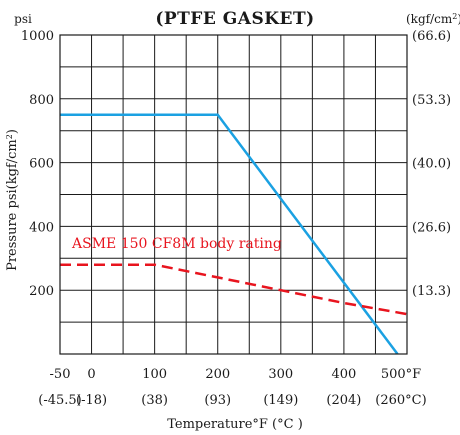 The image size is (460, 435). What do you see at coordinates (235, 424) in the screenshot?
I see `x-axis-title: Temperature°F (°C )` at bounding box center [235, 424].